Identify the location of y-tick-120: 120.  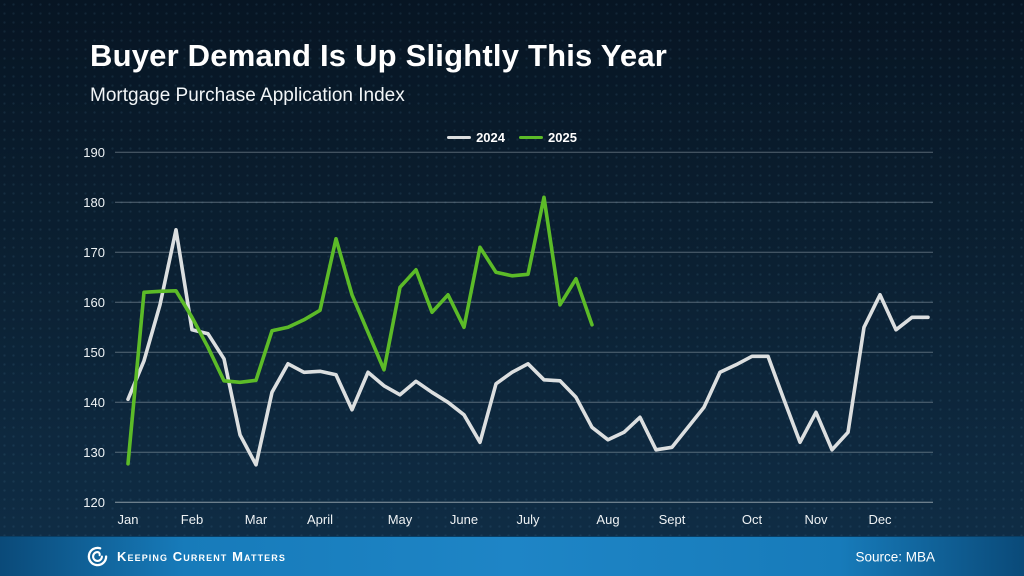
(94, 502).